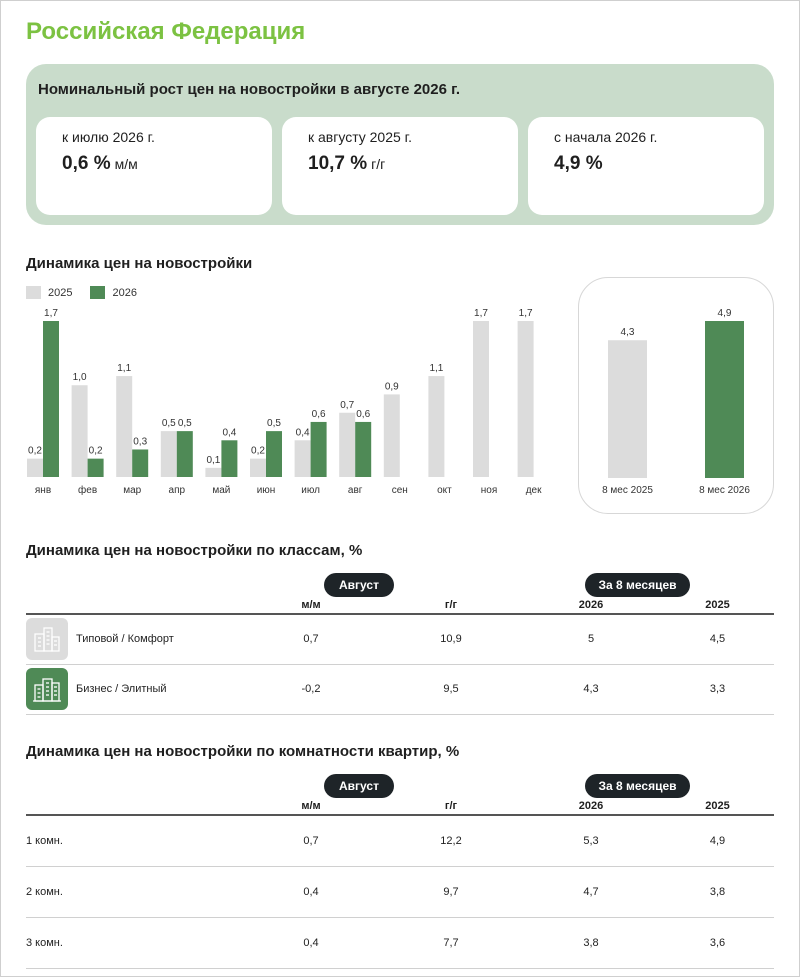 The width and height of the screenshot is (800, 977). I want to click on cell-2025: 4,9, so click(717, 841).